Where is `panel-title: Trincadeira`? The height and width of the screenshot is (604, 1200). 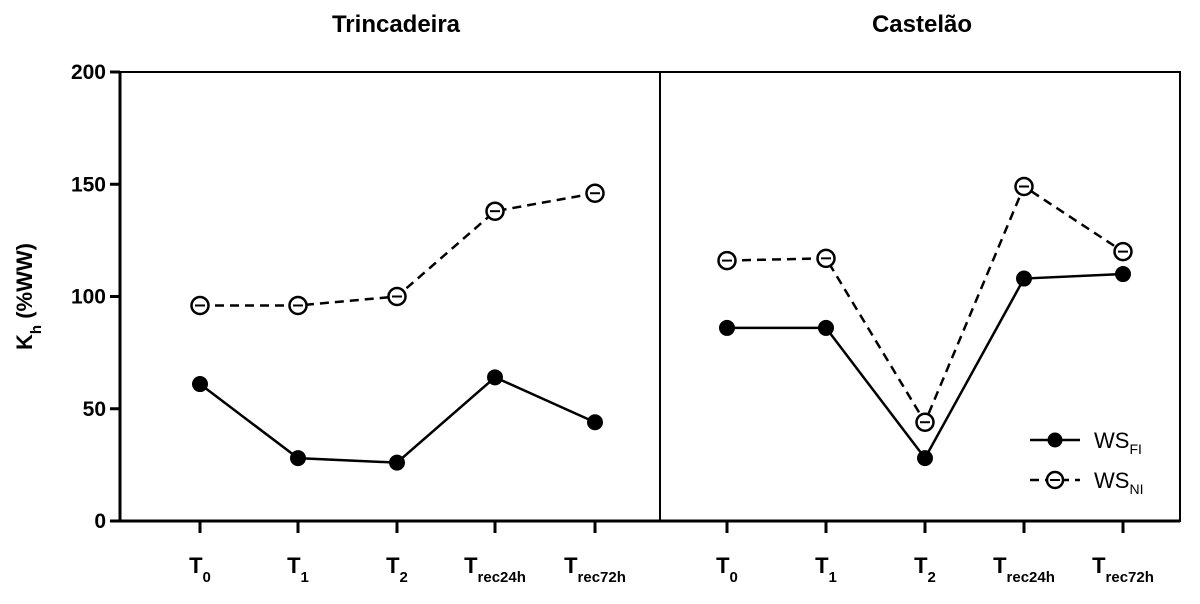
panel-title: Trincadeira is located at coordinates (396, 24).